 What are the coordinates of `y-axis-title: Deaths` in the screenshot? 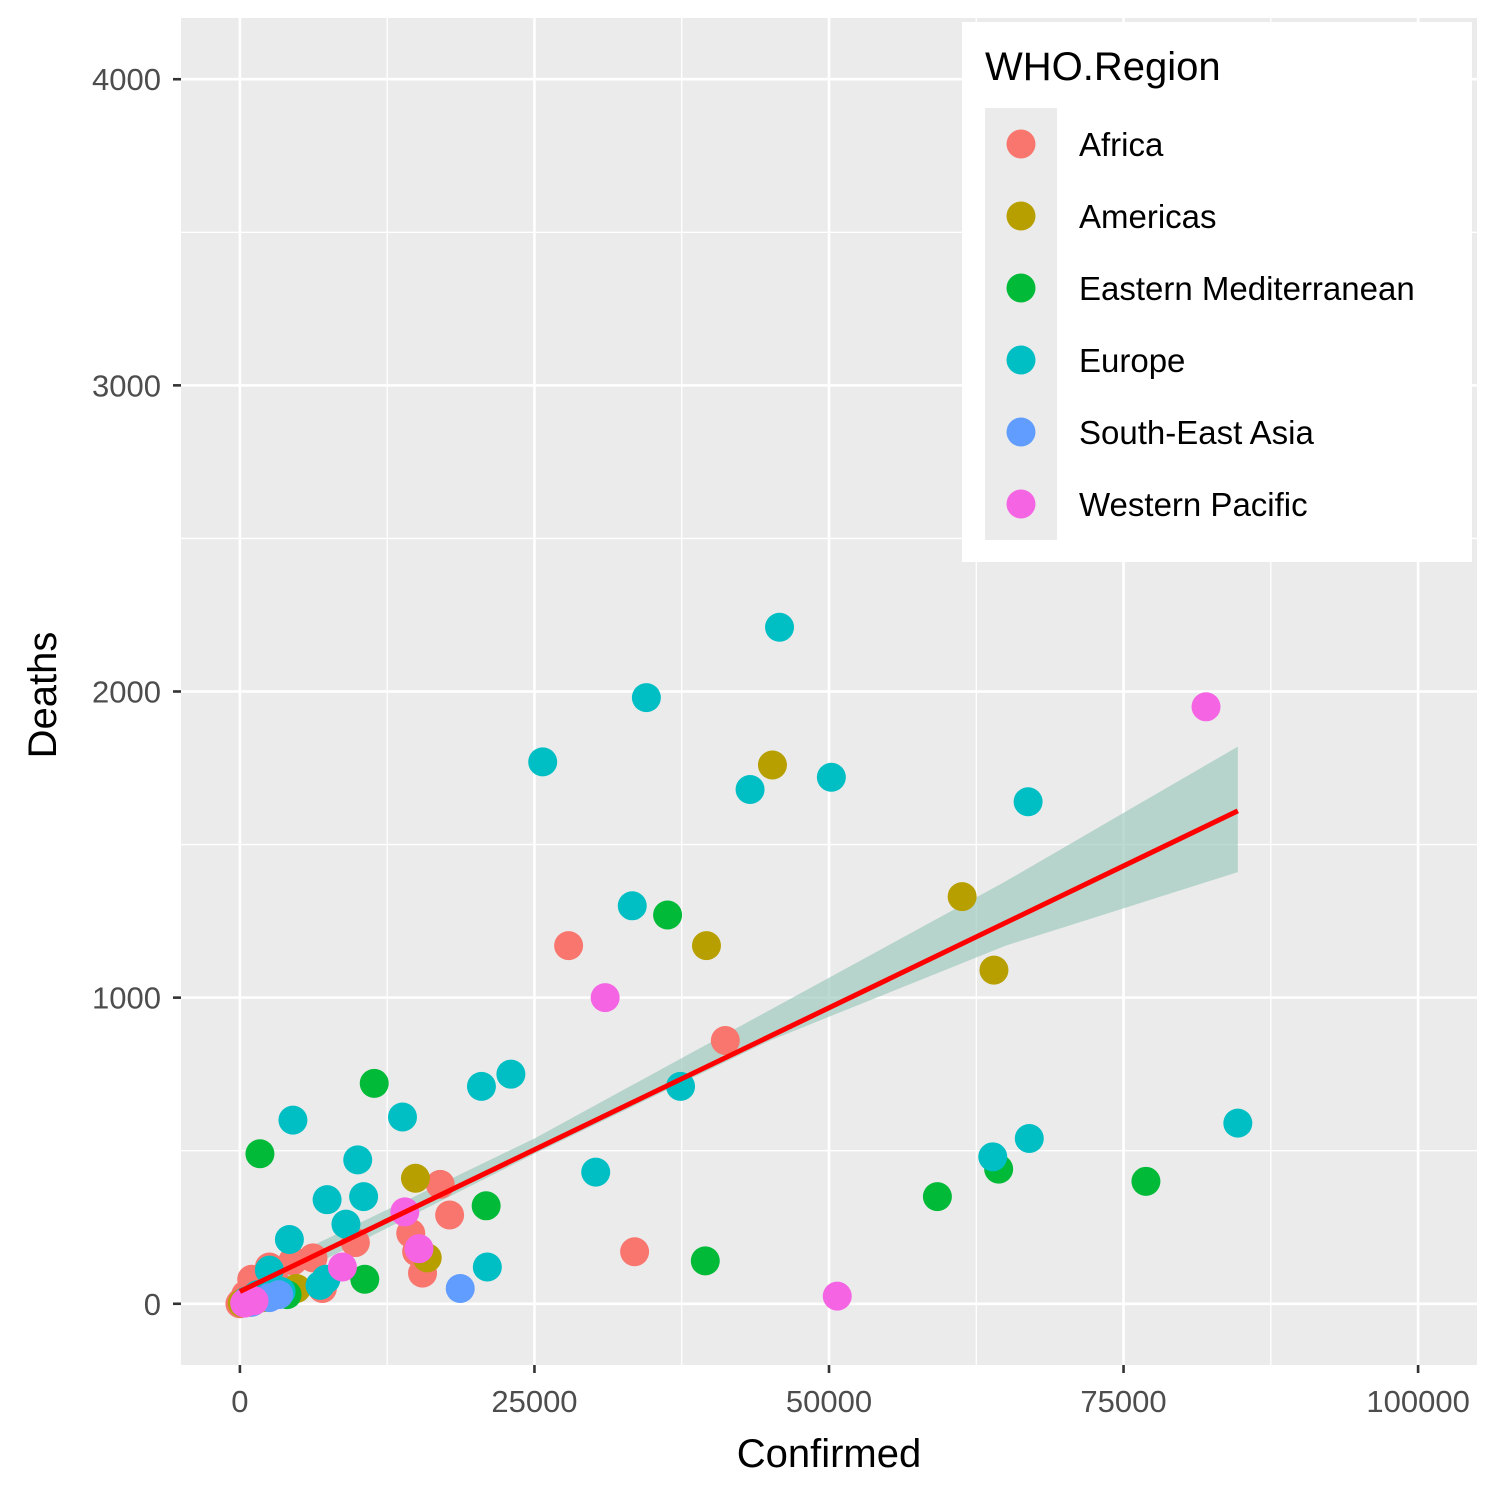 It's located at (43, 695).